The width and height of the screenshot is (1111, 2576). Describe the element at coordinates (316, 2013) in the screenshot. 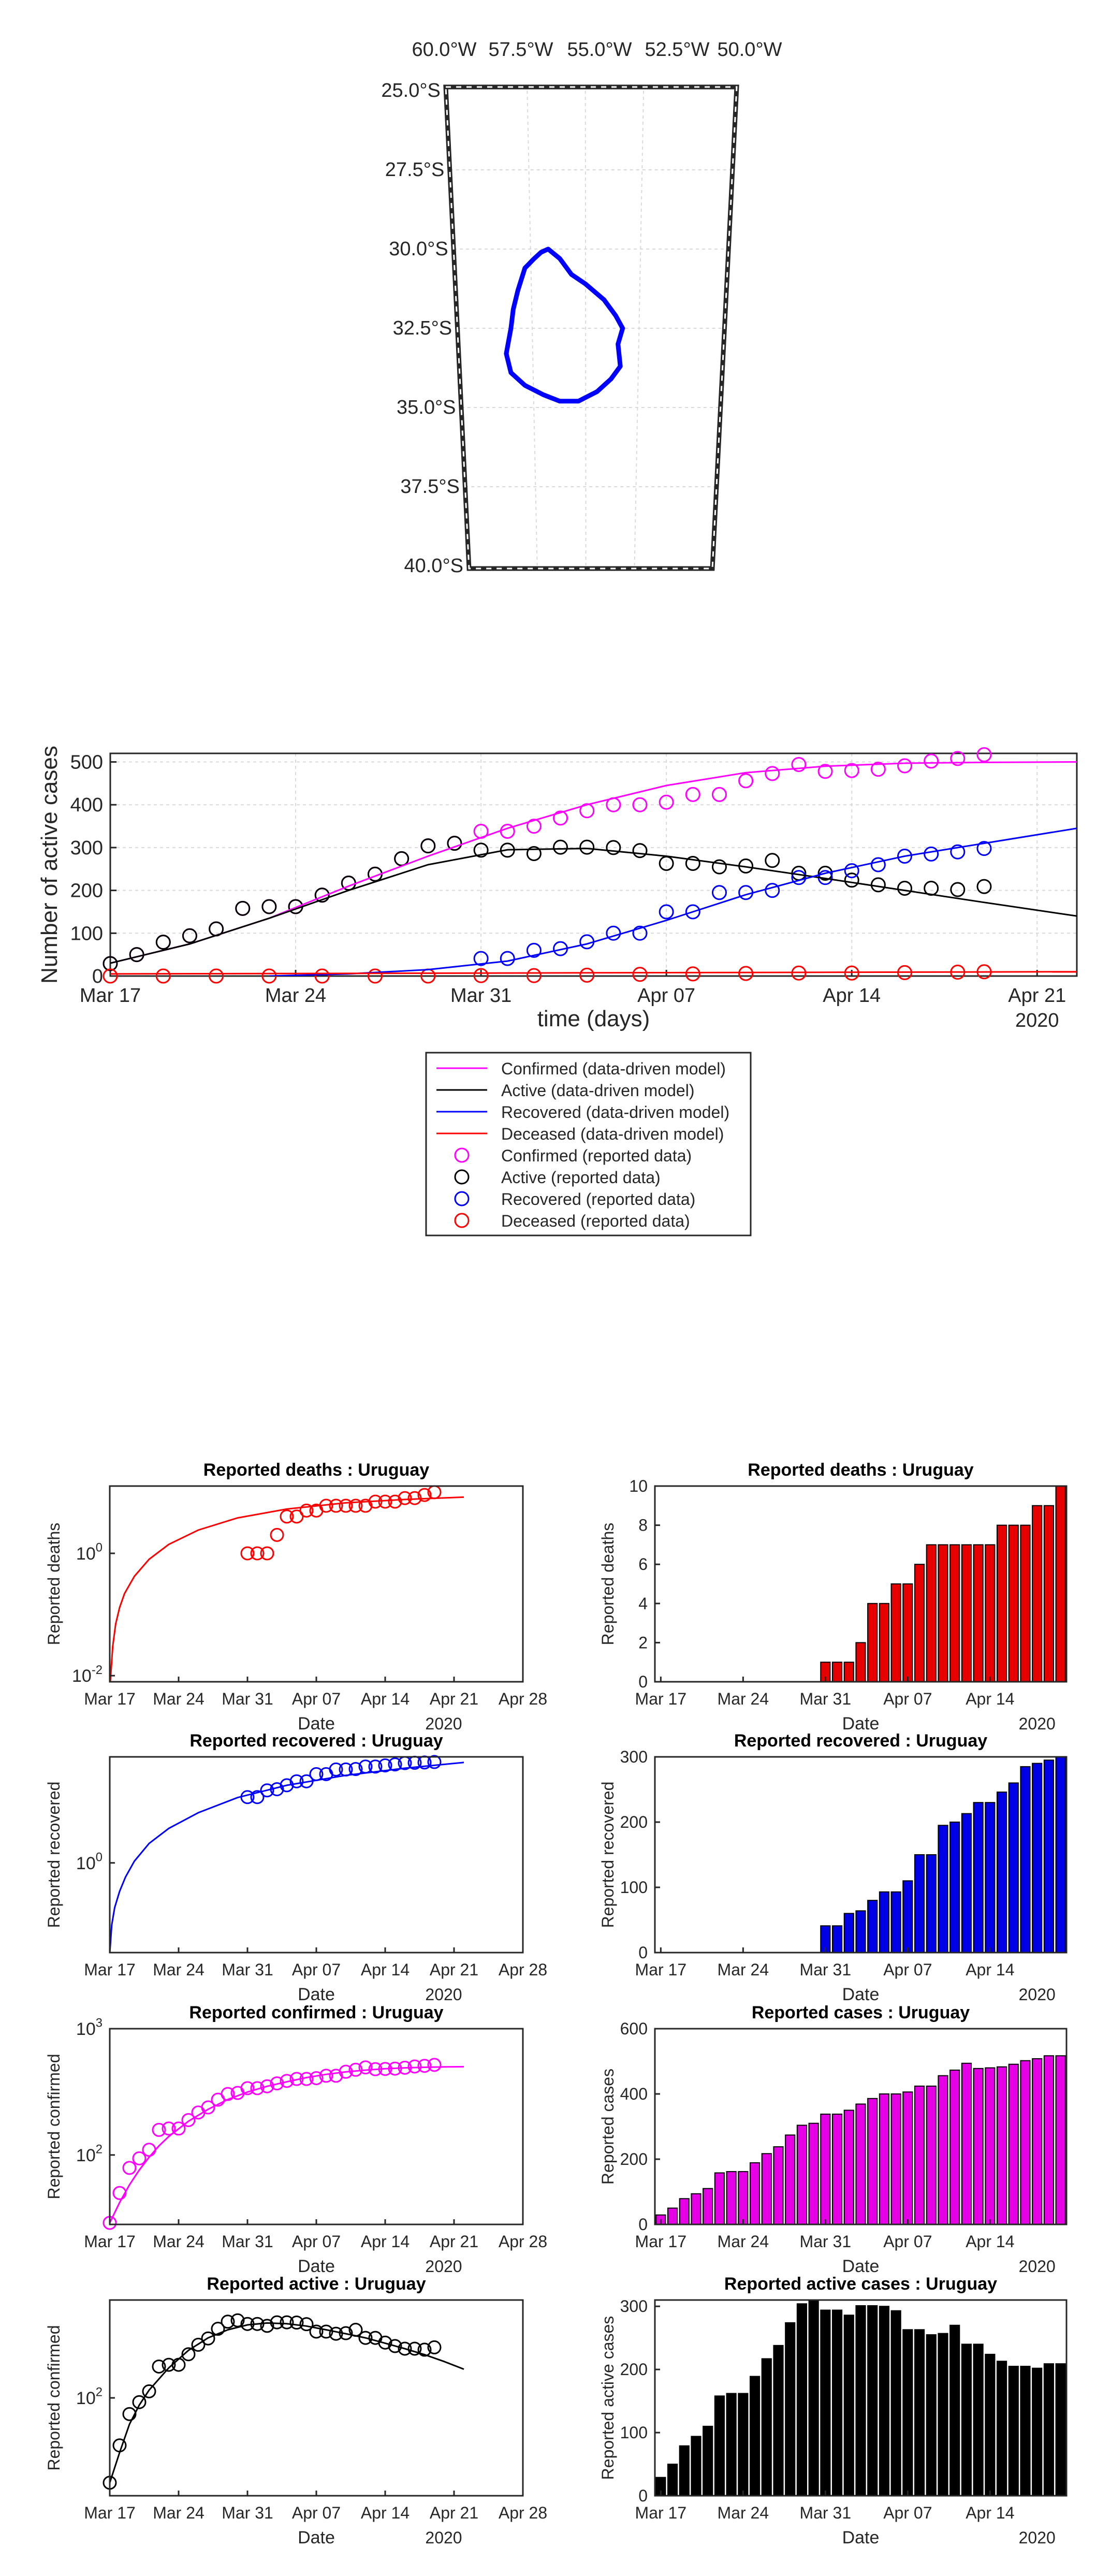

I see `chart-title: Reported confirmed : Uruguay` at that location.